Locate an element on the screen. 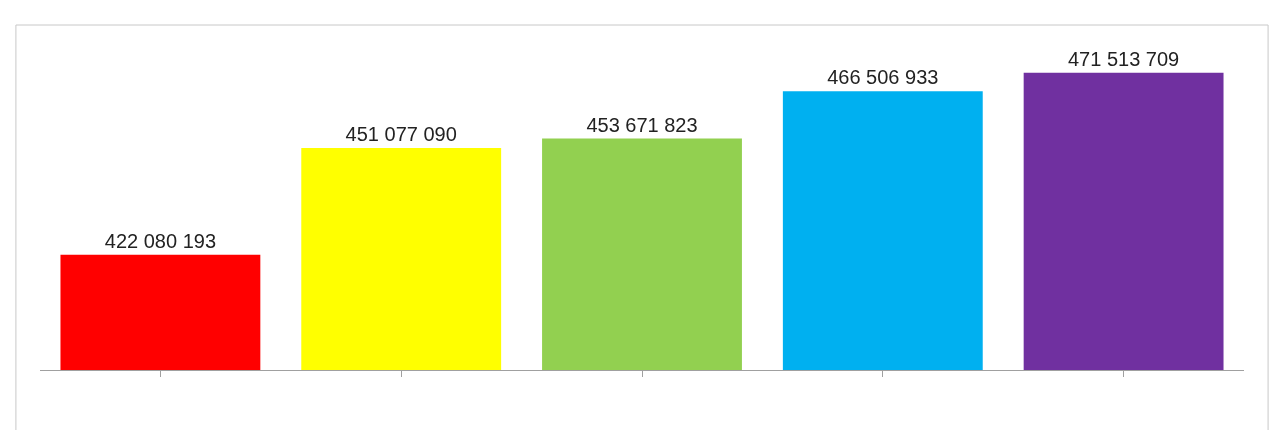 This screenshot has width=1284, height=430. data-label: 471 513 709 is located at coordinates (1123, 58).